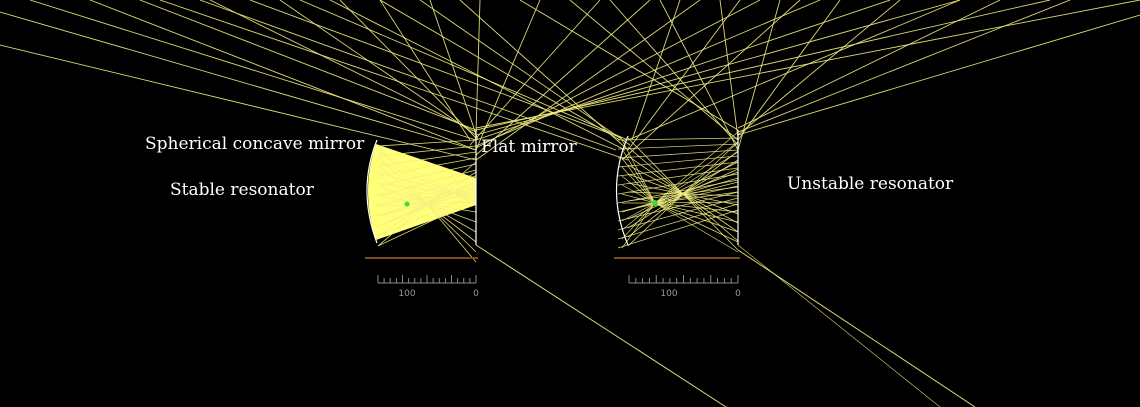  I want to click on stable-ruler, so click(427, 279).